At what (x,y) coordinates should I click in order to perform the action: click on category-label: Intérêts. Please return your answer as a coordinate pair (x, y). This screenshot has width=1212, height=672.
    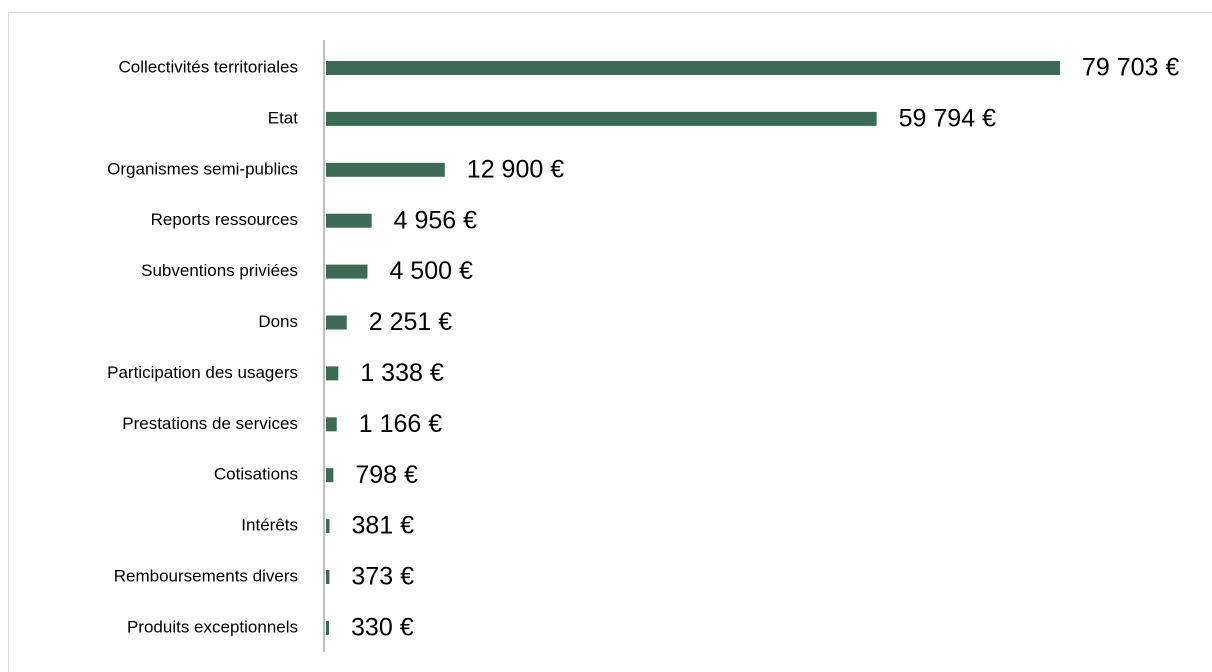
    Looking at the image, I should click on (269, 525).